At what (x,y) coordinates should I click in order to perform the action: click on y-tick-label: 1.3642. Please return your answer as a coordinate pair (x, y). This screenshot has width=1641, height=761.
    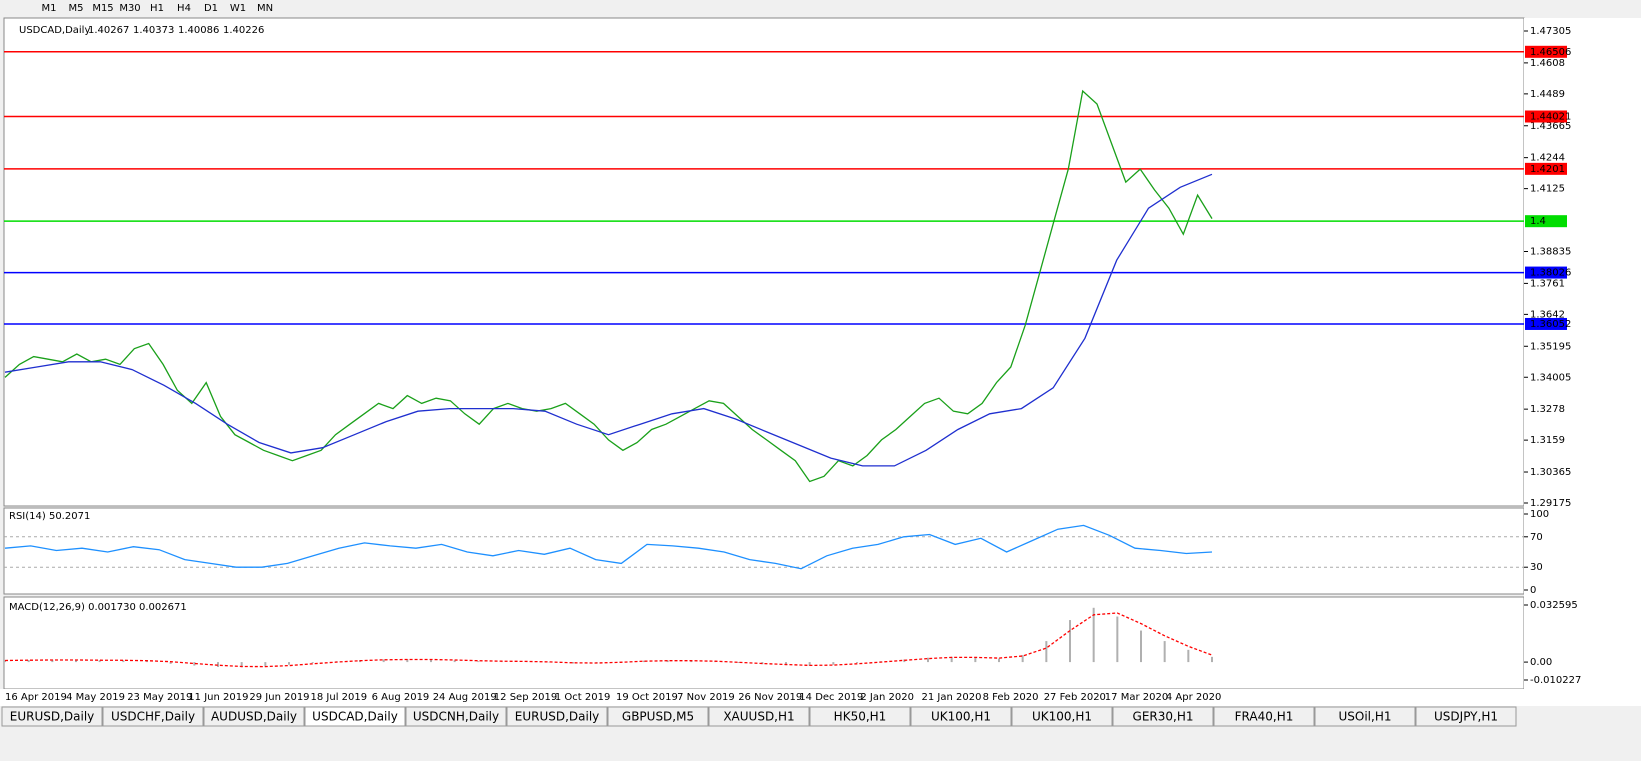
    Looking at the image, I should click on (1547, 314).